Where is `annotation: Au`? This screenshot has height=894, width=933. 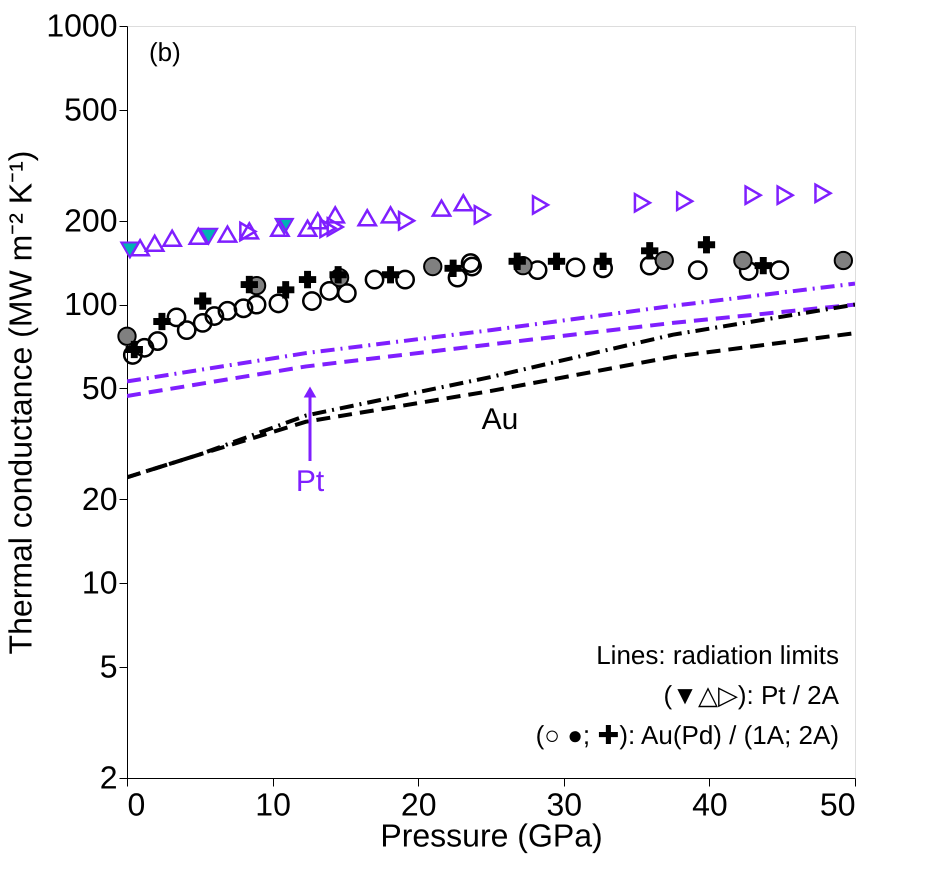
annotation: Au is located at coordinates (500, 419).